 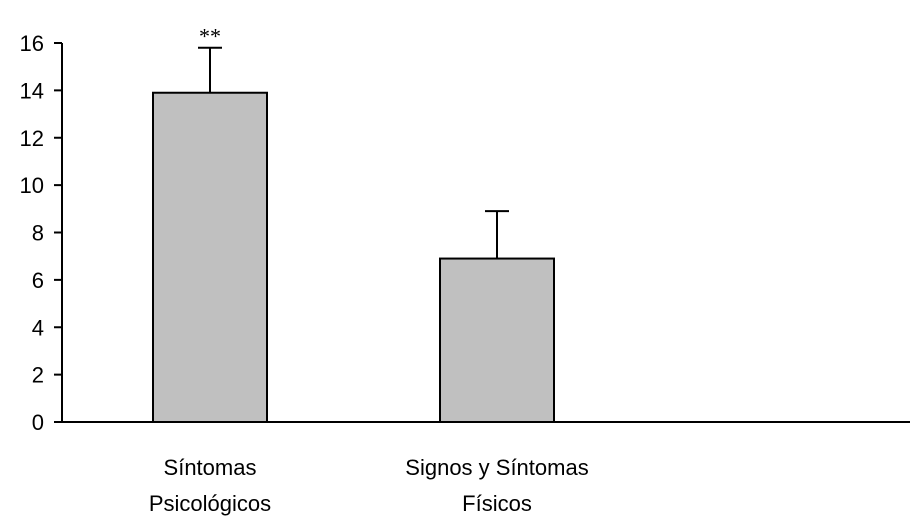 I want to click on error-bars-layer, so click(x=353, y=152).